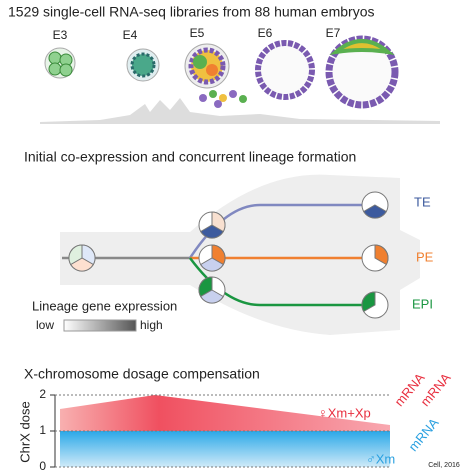 The width and height of the screenshot is (474, 474). Describe the element at coordinates (240, 111) in the screenshot. I see `histogram` at that location.